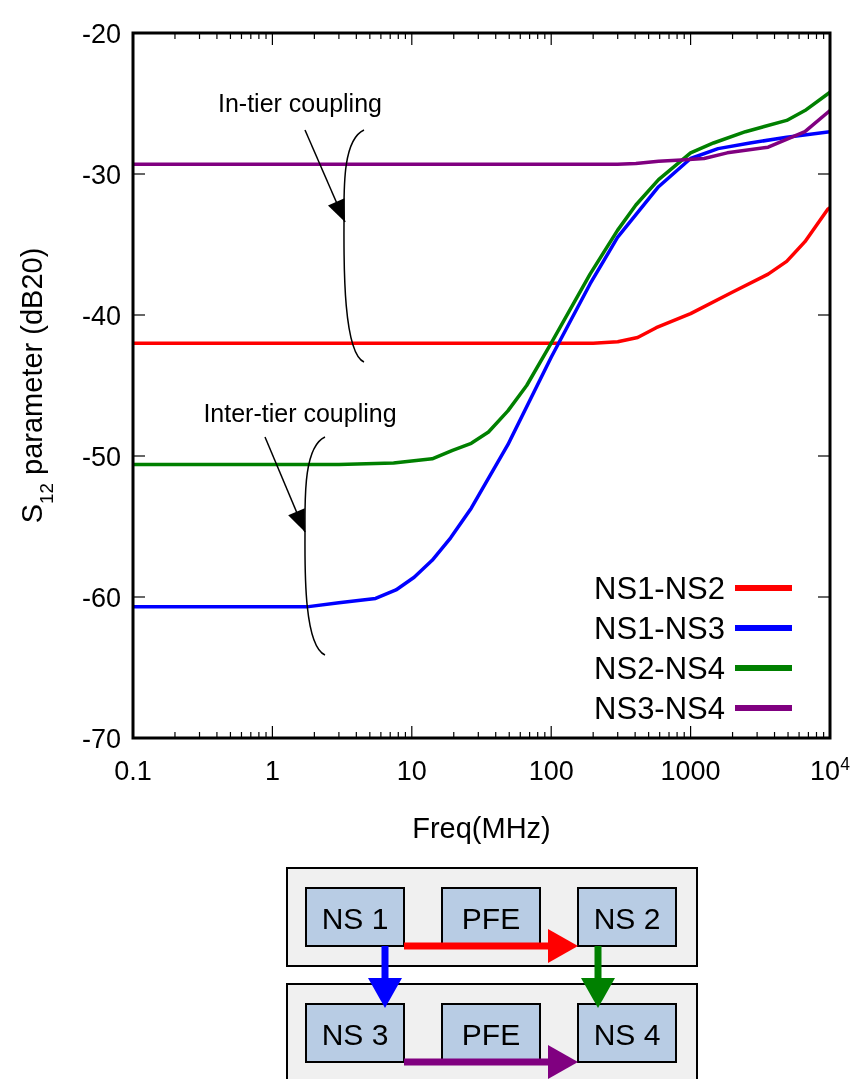 Image resolution: width=863 pixels, height=1079 pixels. Describe the element at coordinates (690, 771) in the screenshot. I see `x-tick-label: 1000` at that location.